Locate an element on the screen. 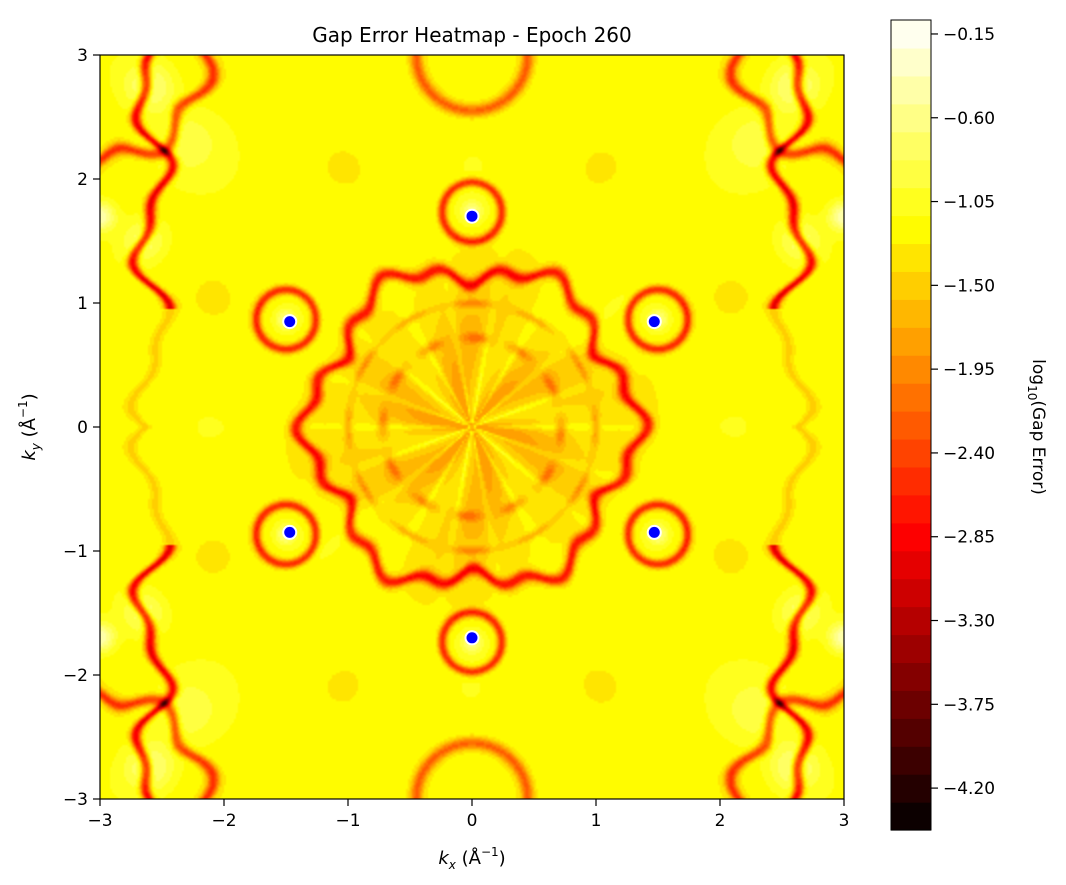 The width and height of the screenshot is (1066, 885). x-tick-label-4: 1 is located at coordinates (596, 821).